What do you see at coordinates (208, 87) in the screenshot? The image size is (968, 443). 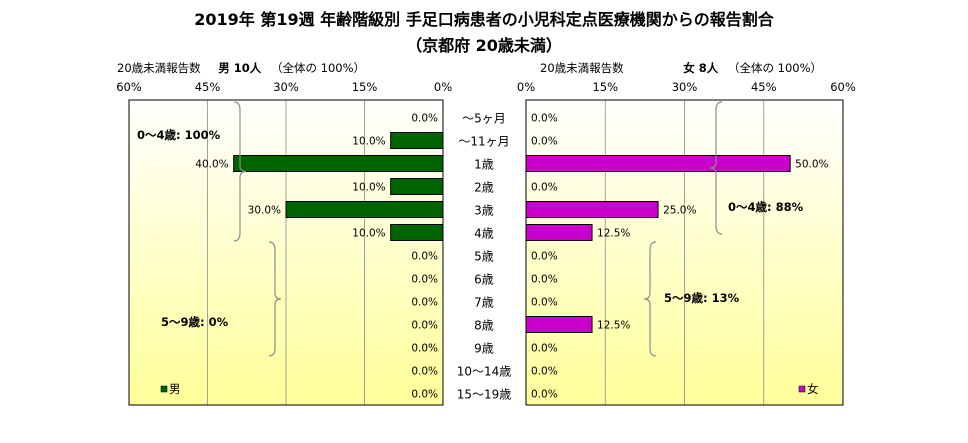 I see `left-tick-label: 45%` at bounding box center [208, 87].